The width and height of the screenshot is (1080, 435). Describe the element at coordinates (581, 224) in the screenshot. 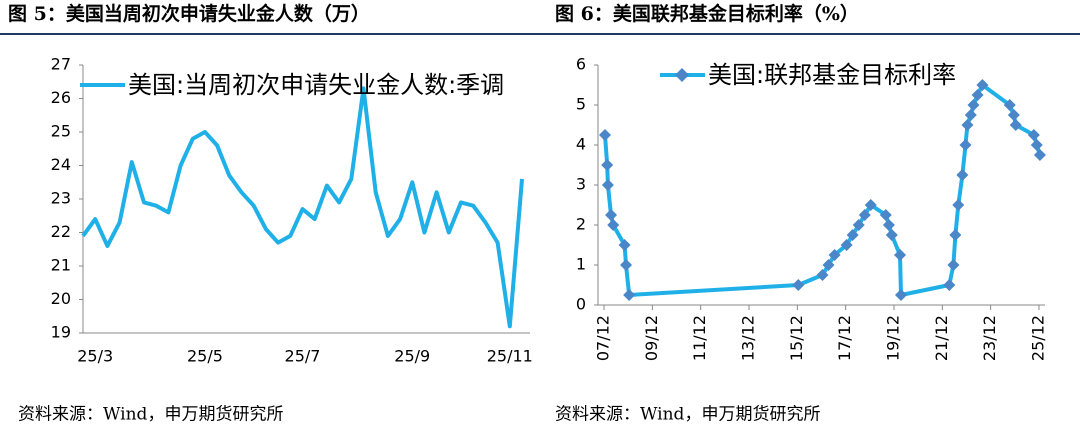

I see `y-tick-label: 2` at that location.